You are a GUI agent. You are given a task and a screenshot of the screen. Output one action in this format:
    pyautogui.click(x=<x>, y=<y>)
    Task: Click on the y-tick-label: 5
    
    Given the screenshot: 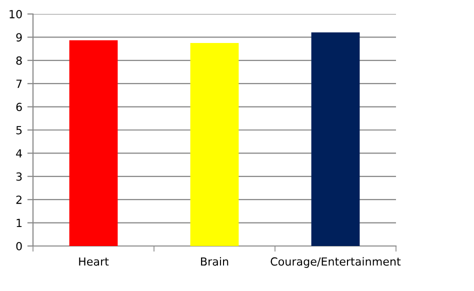 What is the action you would take?
    pyautogui.click(x=19, y=130)
    